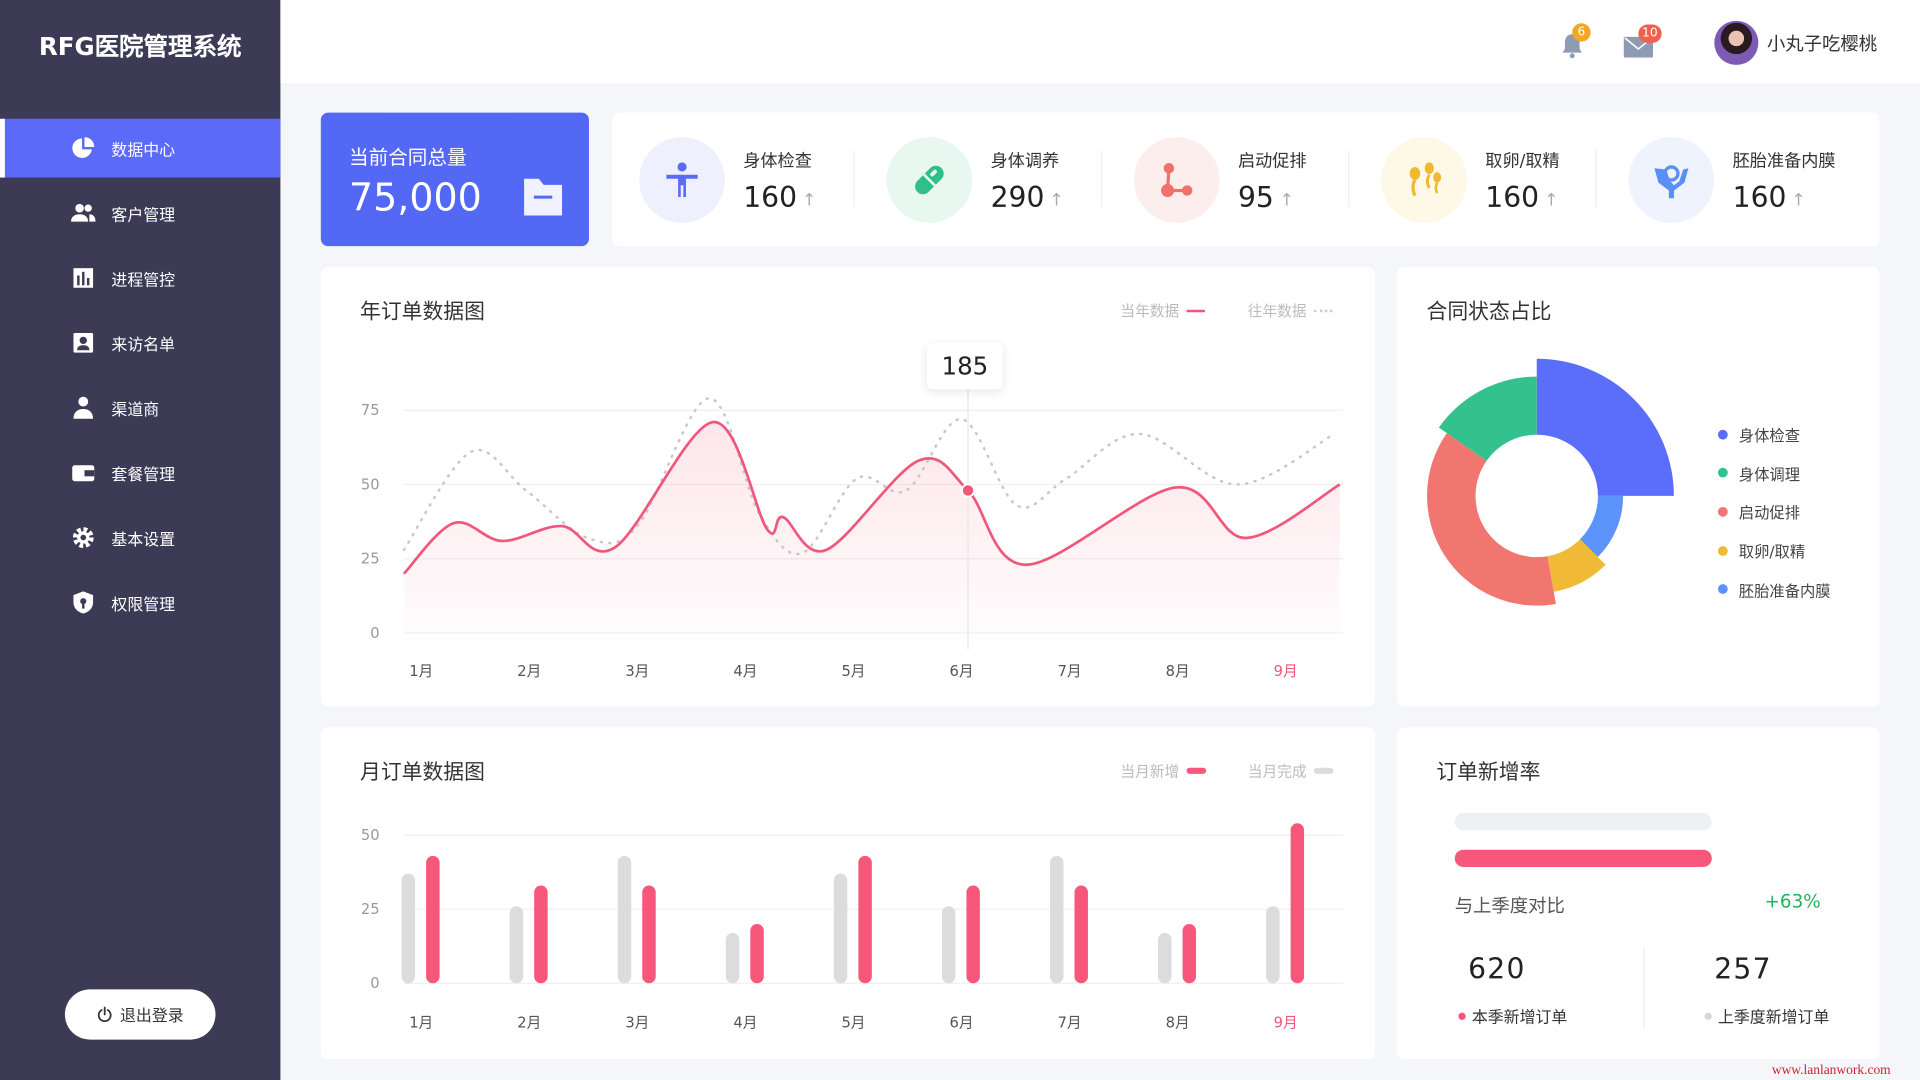  What do you see at coordinates (143, 605) in the screenshot?
I see `sidebar-item-label: 权限管理` at bounding box center [143, 605].